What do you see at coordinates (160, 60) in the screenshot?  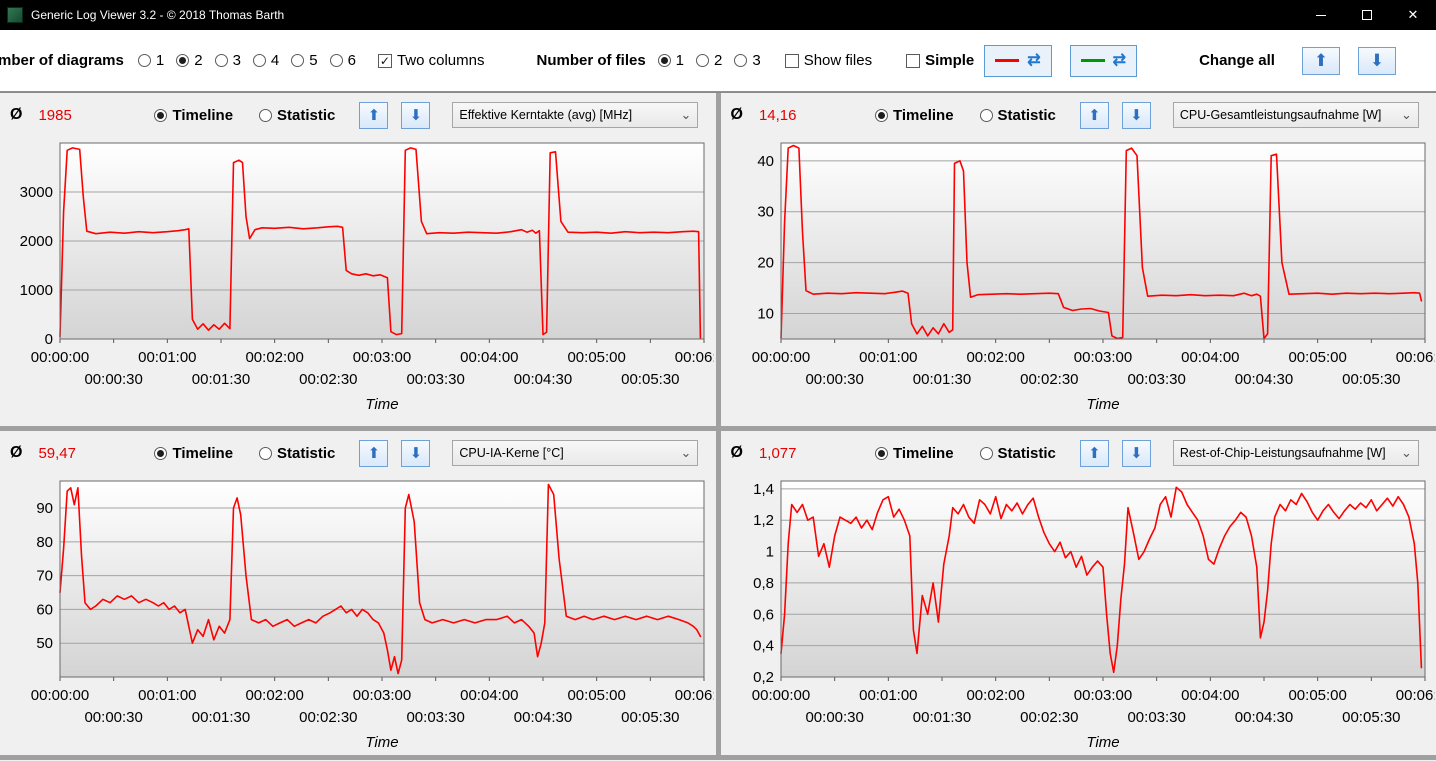 I see `diagrams-option-label: 1` at bounding box center [160, 60].